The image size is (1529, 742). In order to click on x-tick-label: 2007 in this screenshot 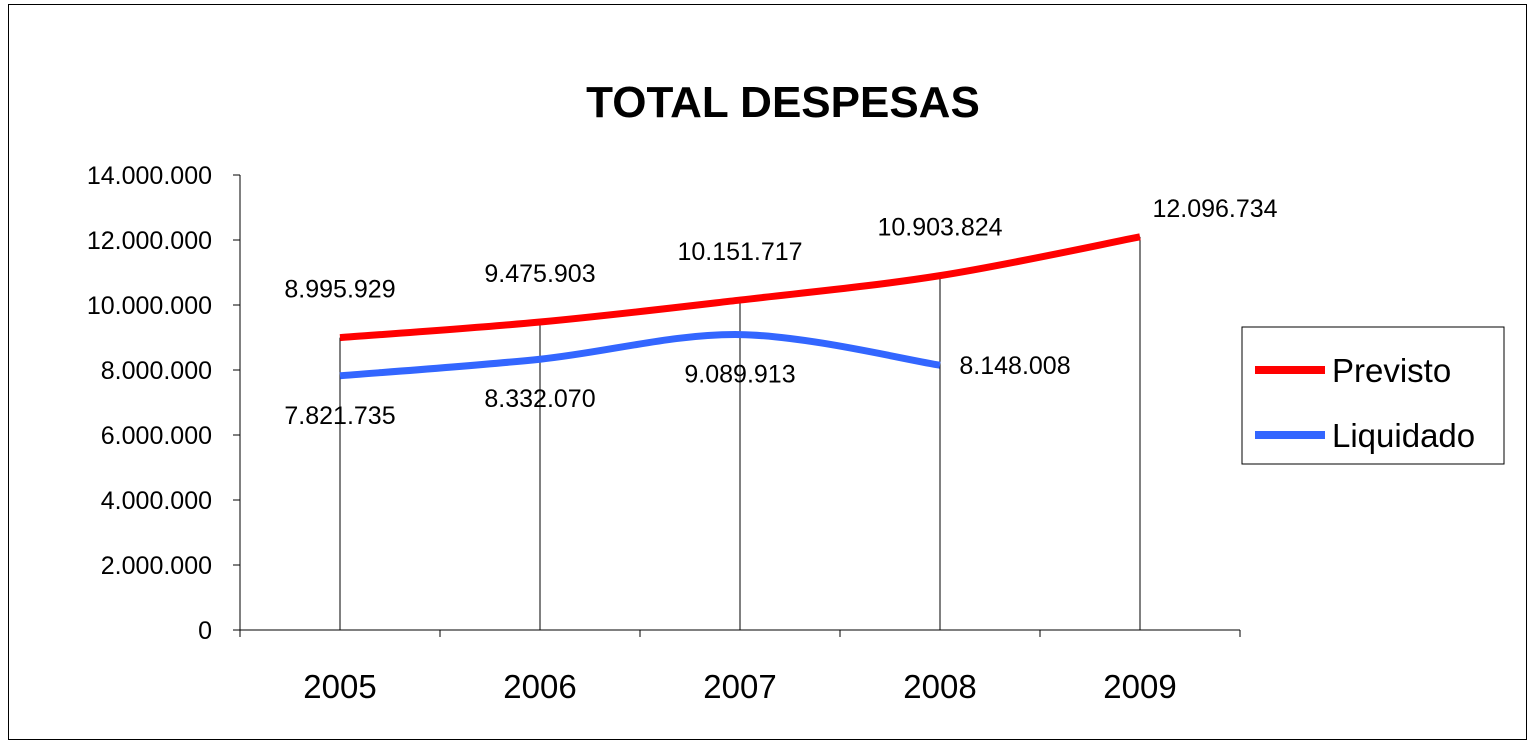, I will do `click(739, 686)`.